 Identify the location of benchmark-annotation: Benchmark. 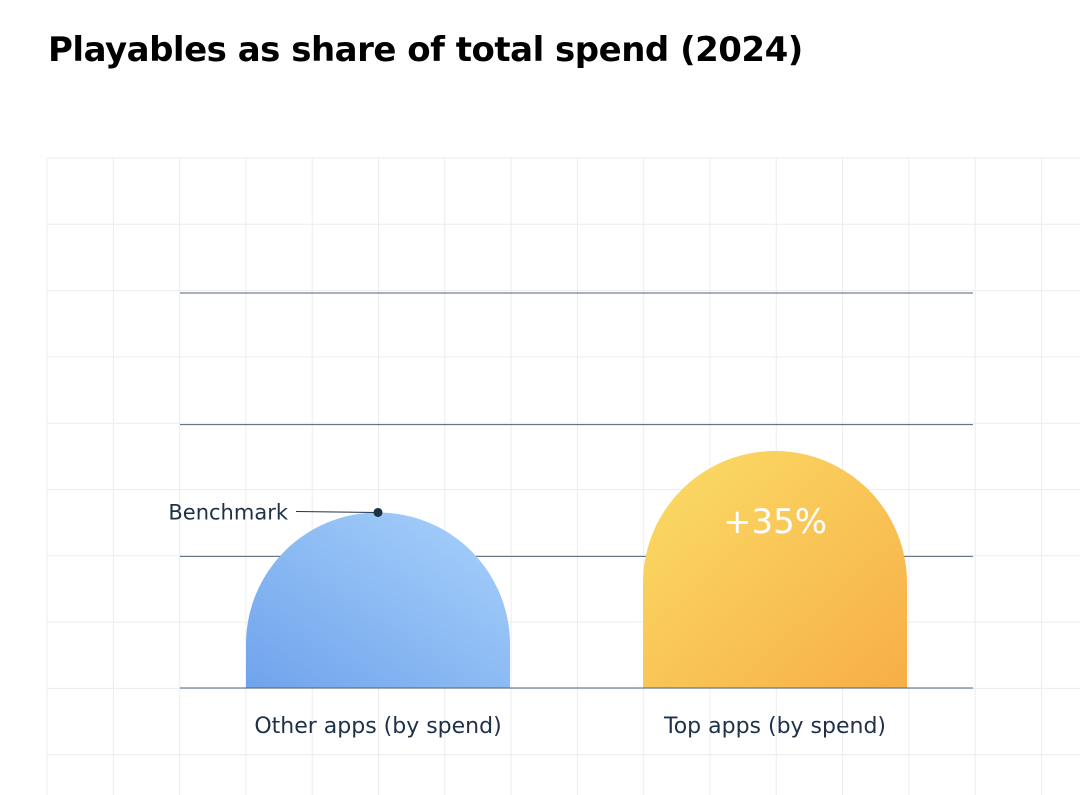
(228, 512).